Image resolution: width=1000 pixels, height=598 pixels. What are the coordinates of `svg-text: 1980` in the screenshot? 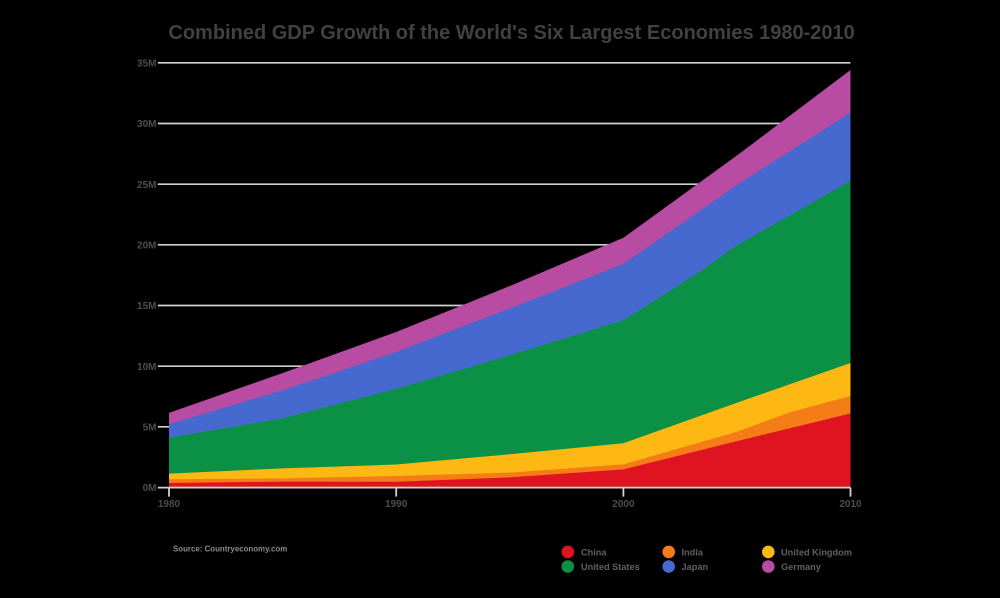 It's located at (169, 504).